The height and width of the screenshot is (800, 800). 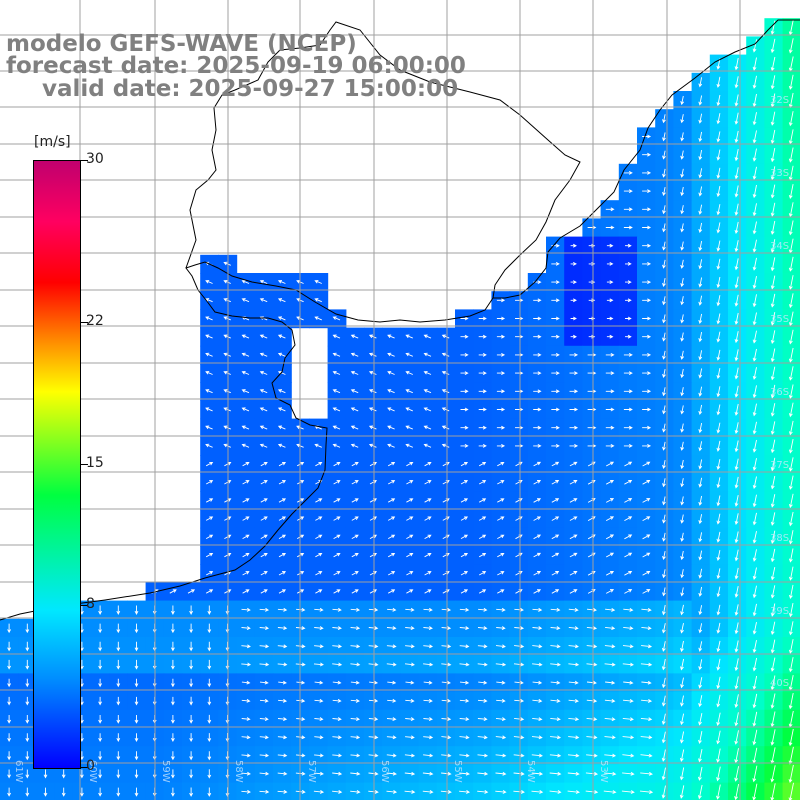 What do you see at coordinates (779, 611) in the screenshot?
I see `latitude-label: 39S` at bounding box center [779, 611].